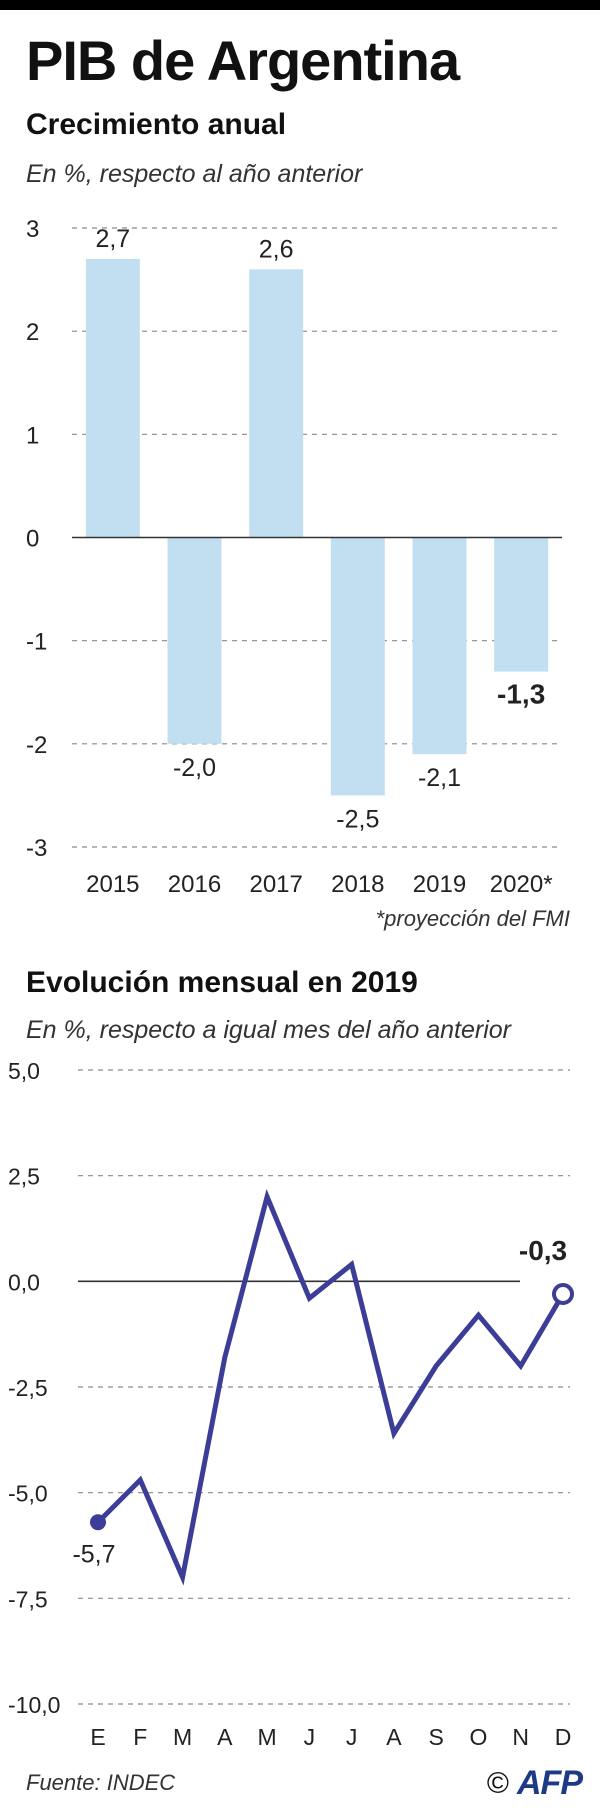  Describe the element at coordinates (28, 1388) in the screenshot. I see `y-tick-label: -2,5` at that location.